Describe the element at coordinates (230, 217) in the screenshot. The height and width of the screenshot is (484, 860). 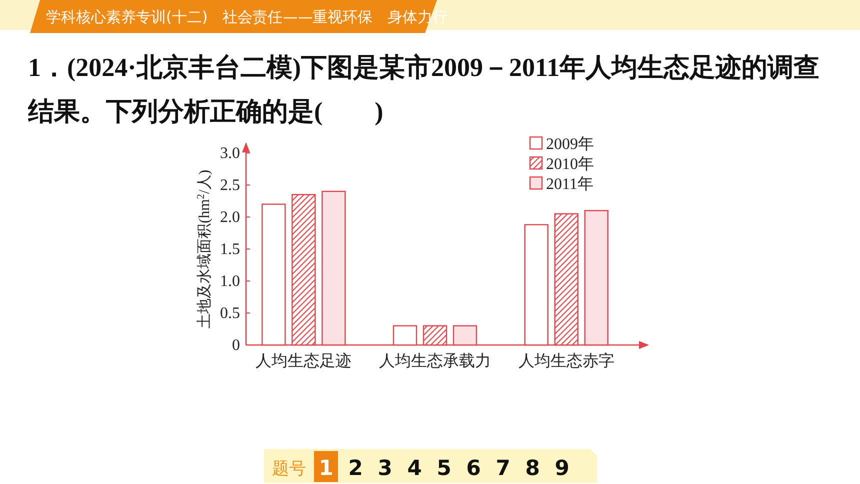
I see `y-tick-label: 2.0` at that location.